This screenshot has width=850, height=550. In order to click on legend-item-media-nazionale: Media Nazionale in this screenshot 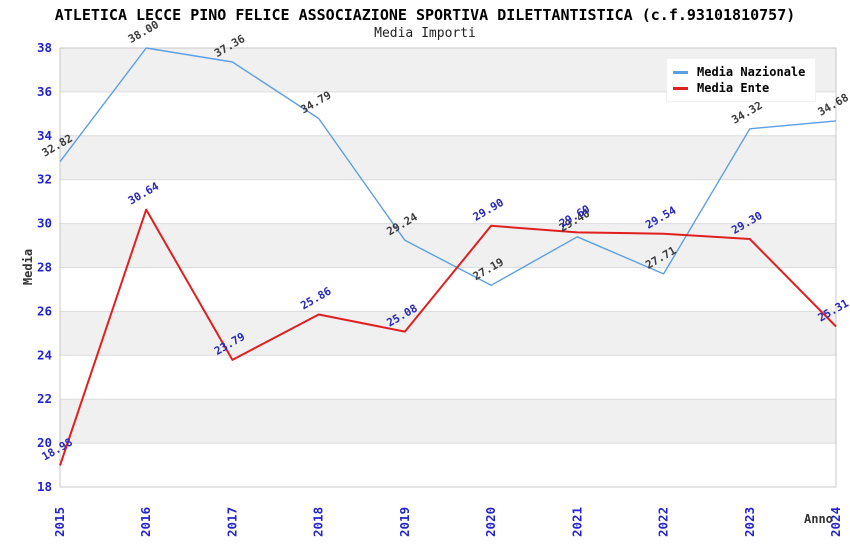, I will do `click(741, 72)`.